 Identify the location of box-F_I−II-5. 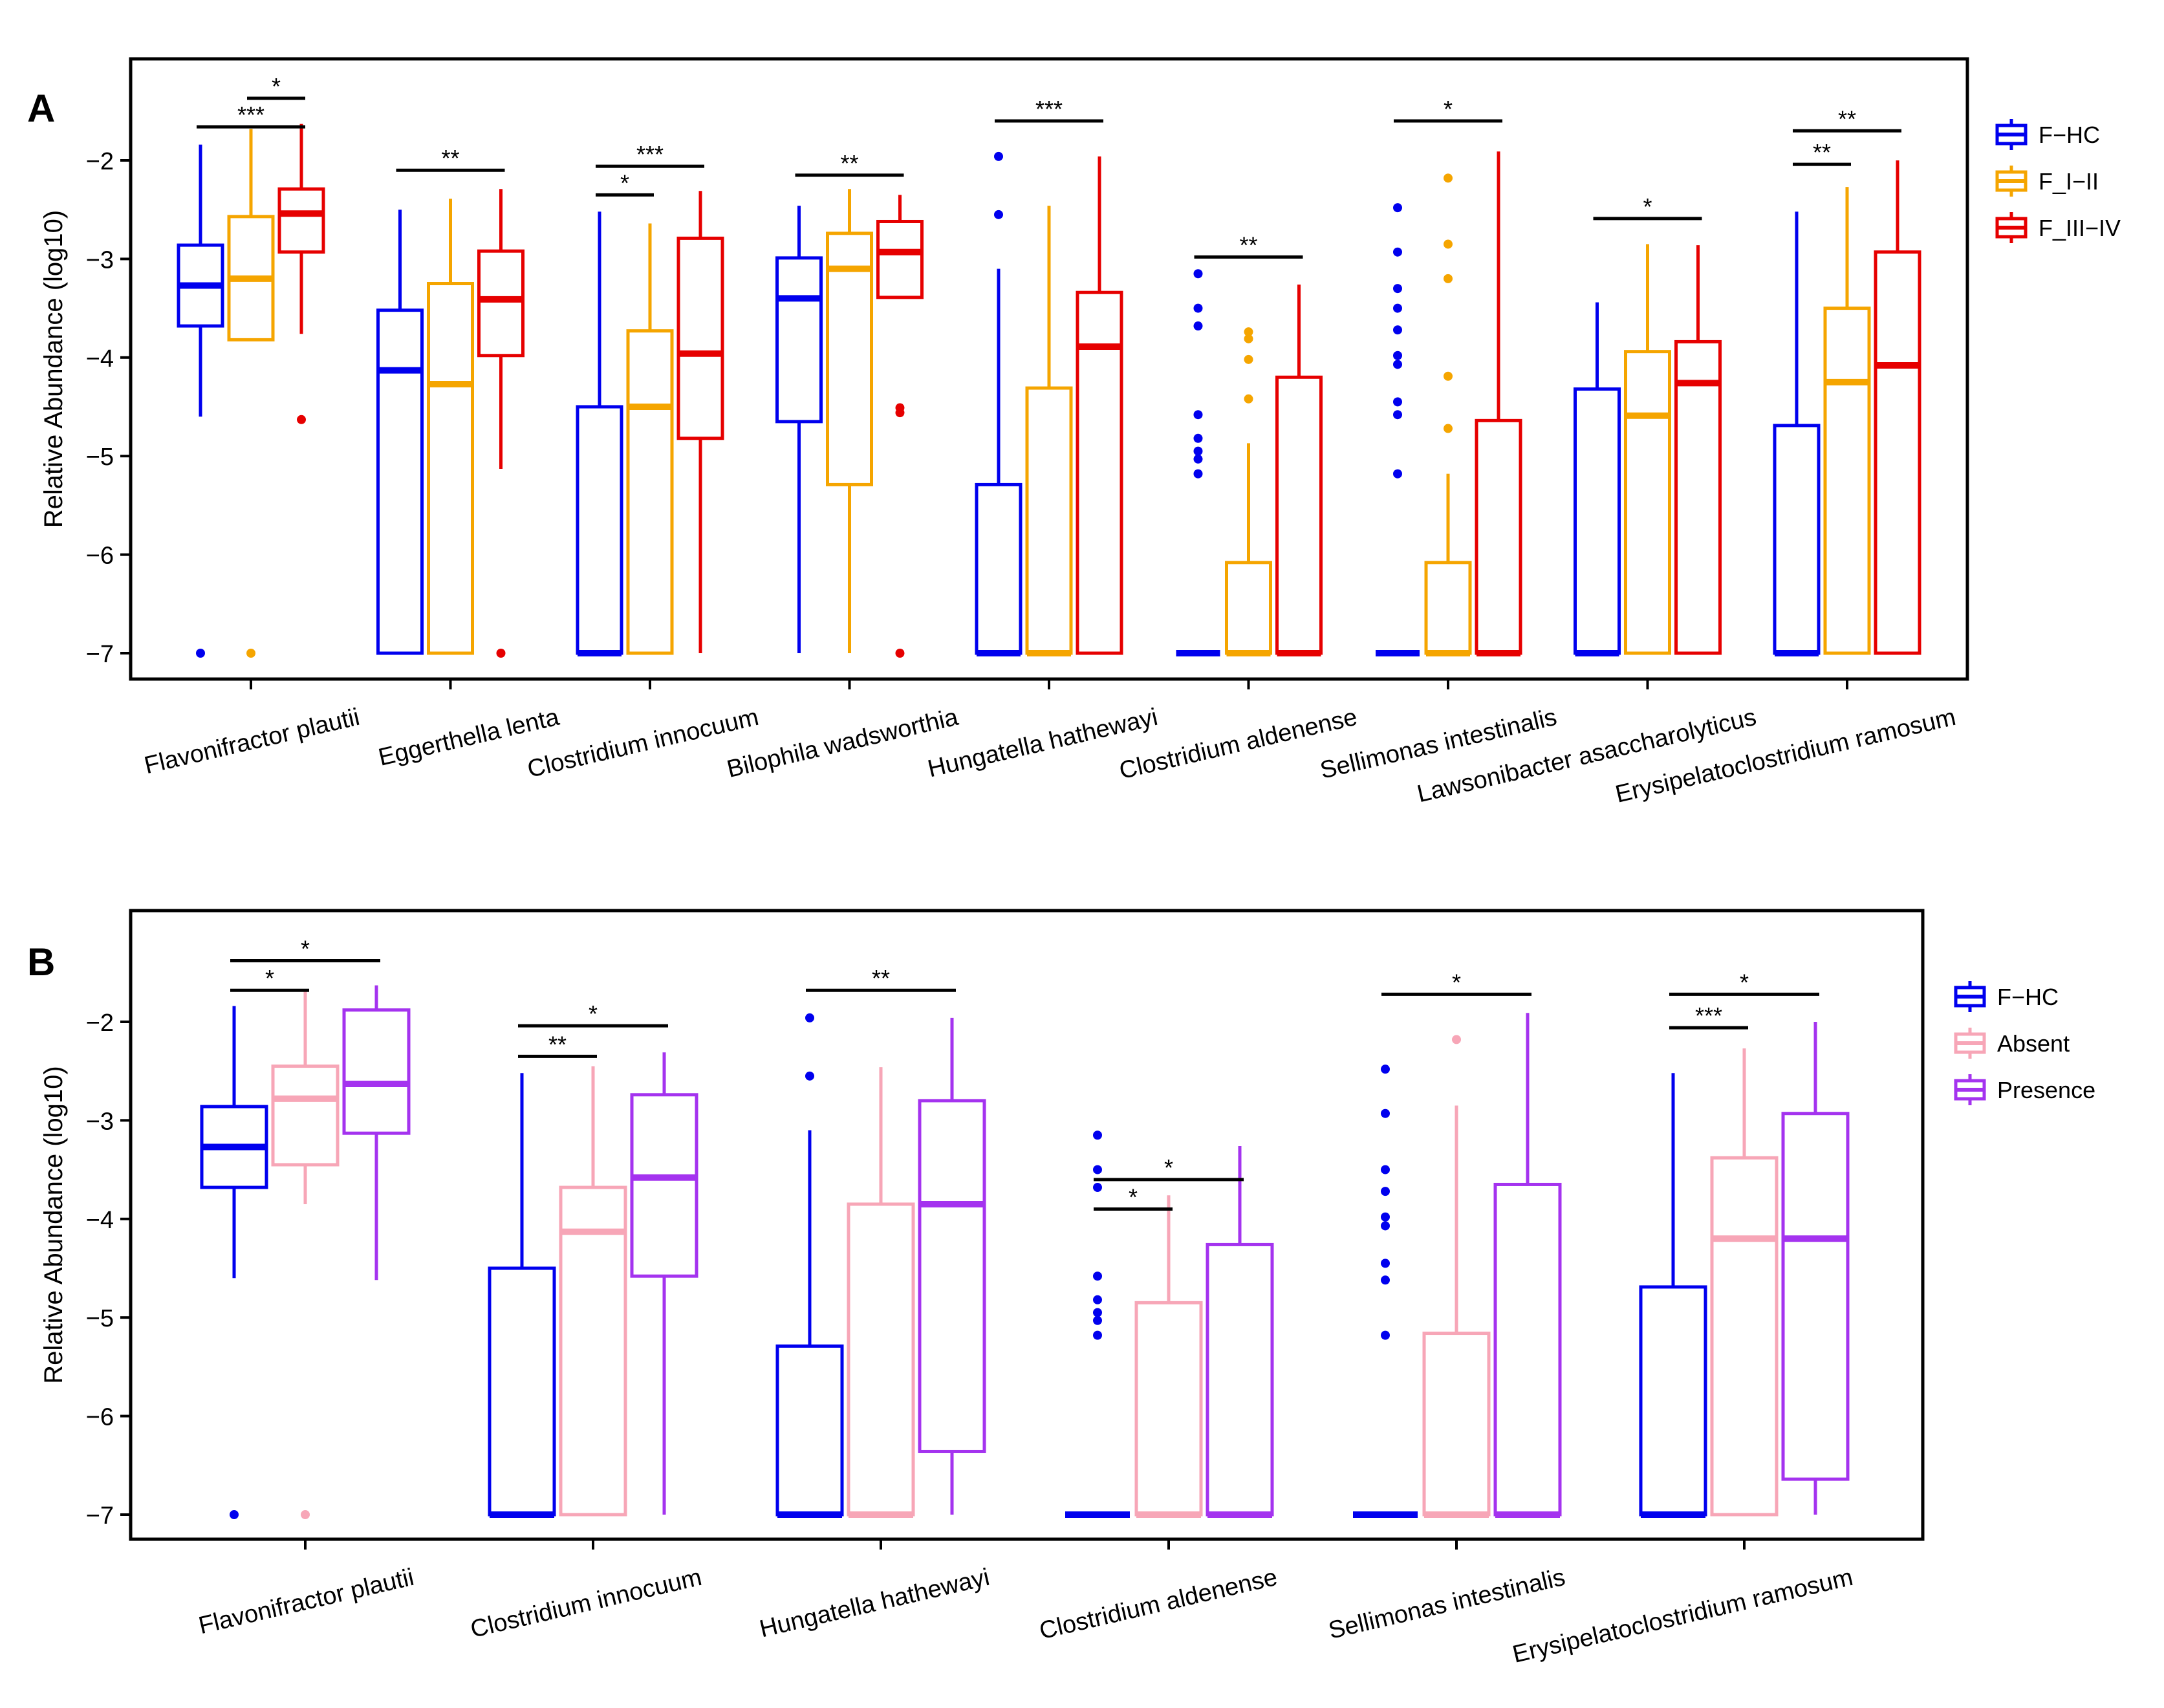
(1248, 491).